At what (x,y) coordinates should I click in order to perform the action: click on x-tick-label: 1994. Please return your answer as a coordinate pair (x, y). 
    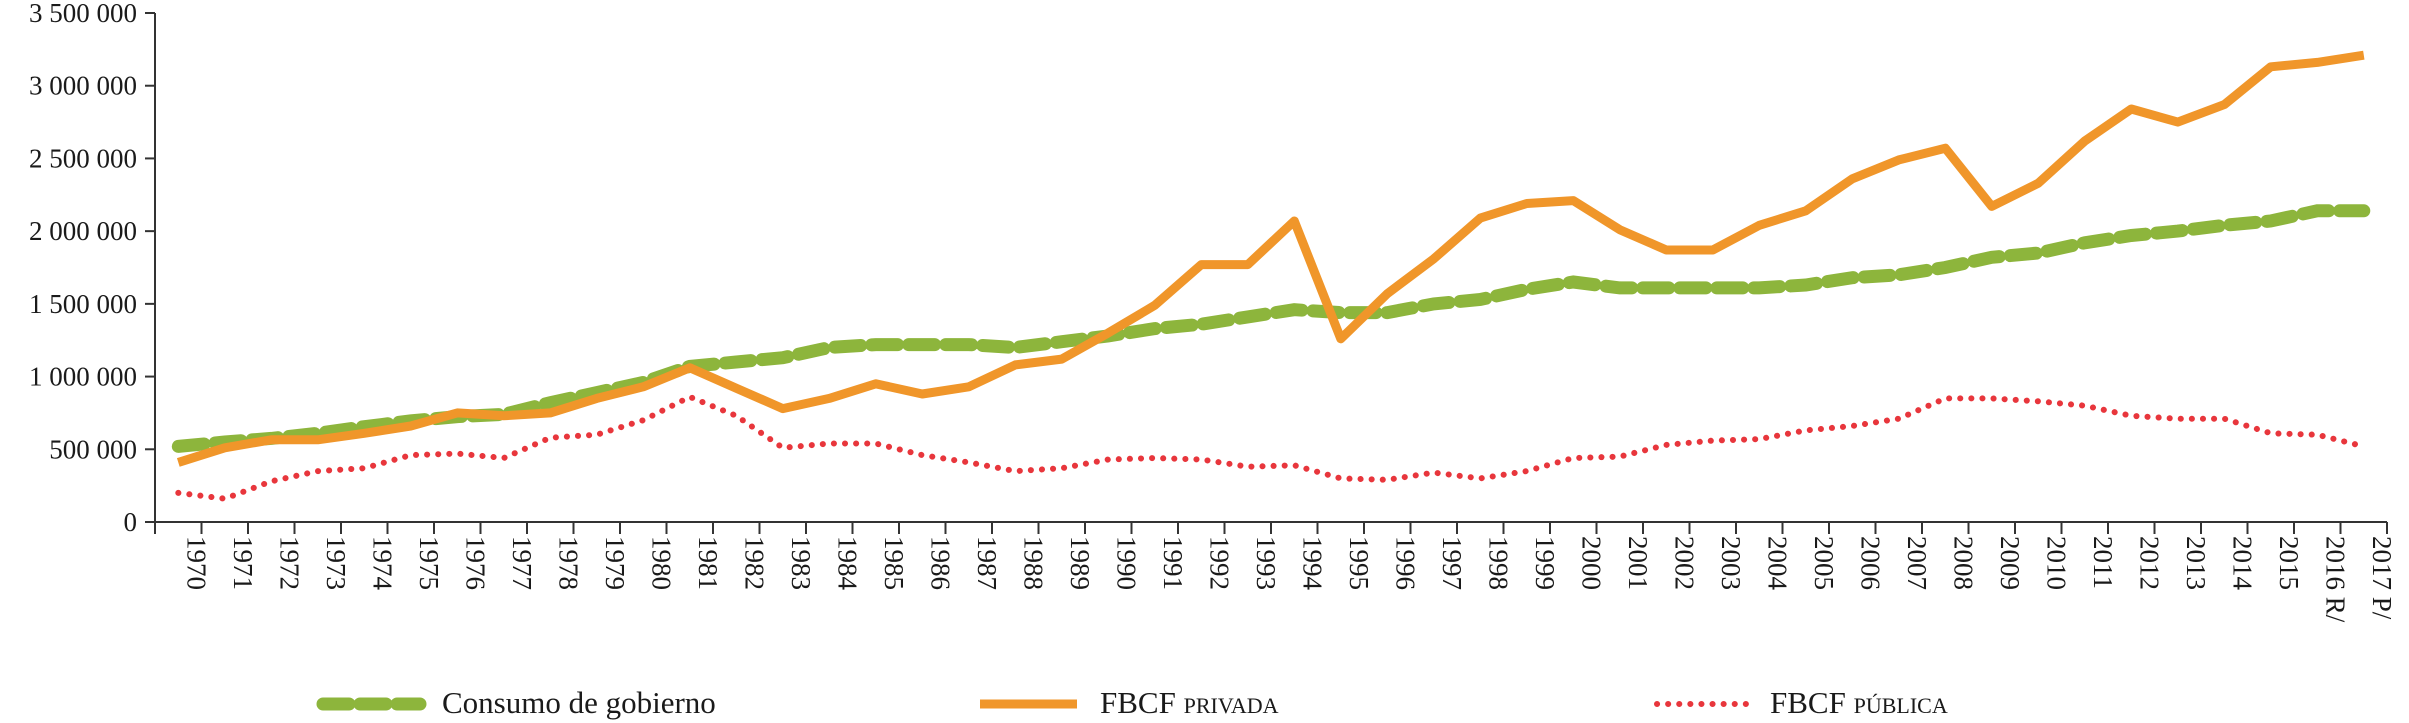
    Looking at the image, I should click on (1312, 563).